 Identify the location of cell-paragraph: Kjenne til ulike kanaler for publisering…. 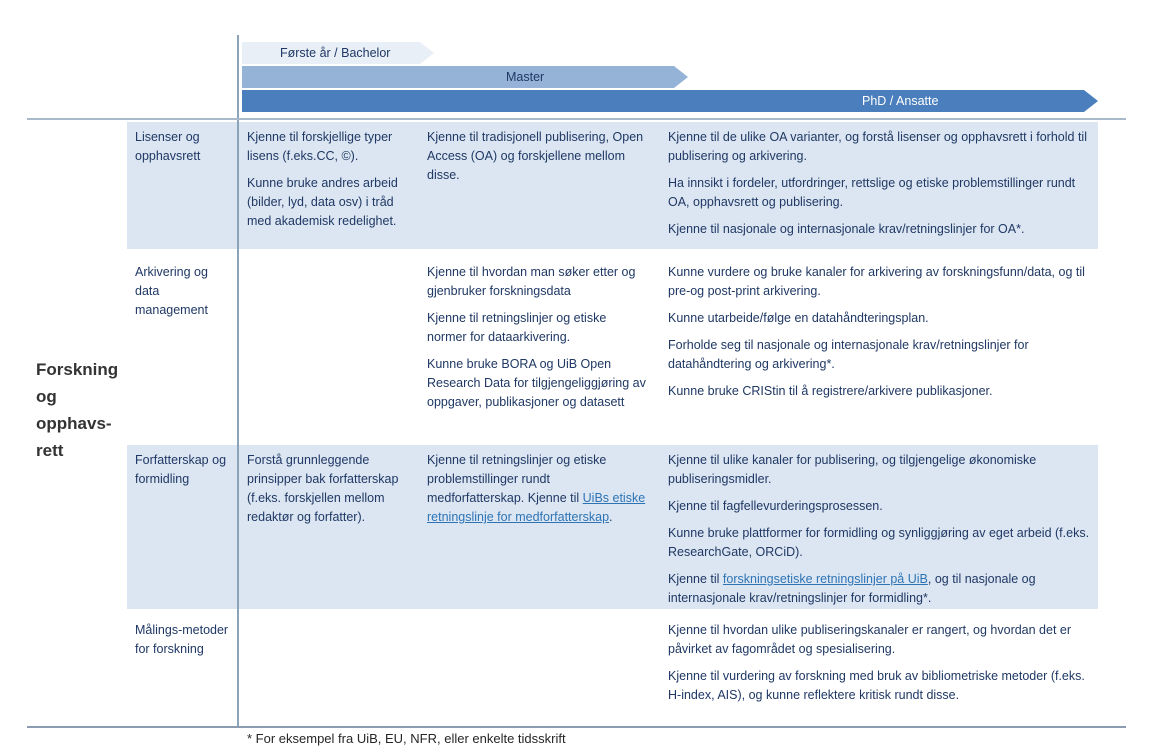
(852, 469).